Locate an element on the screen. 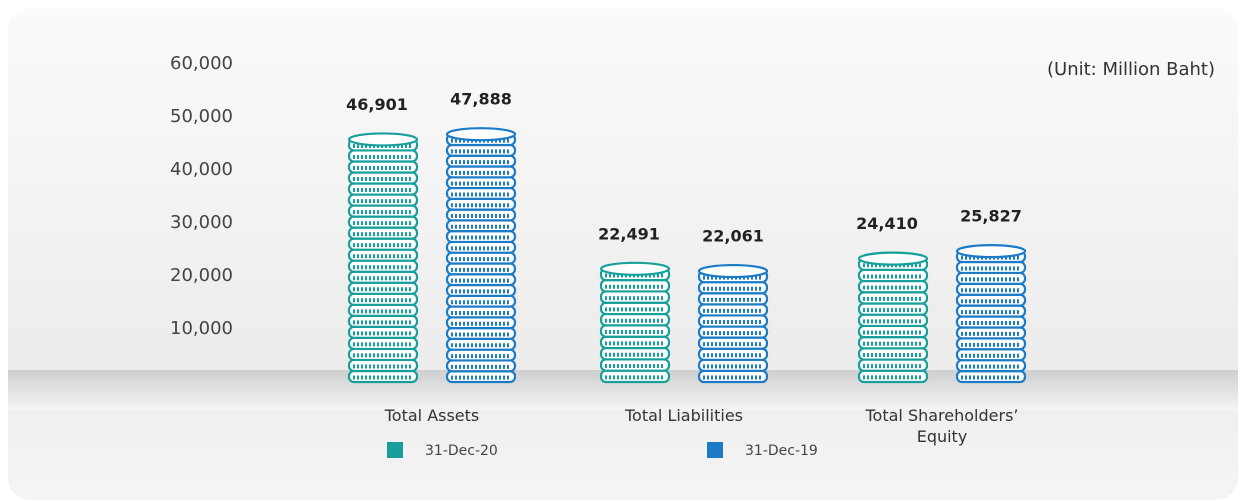 The height and width of the screenshot is (502, 1243). x-tick-label: Total Shareholders’ Equity is located at coordinates (942, 426).